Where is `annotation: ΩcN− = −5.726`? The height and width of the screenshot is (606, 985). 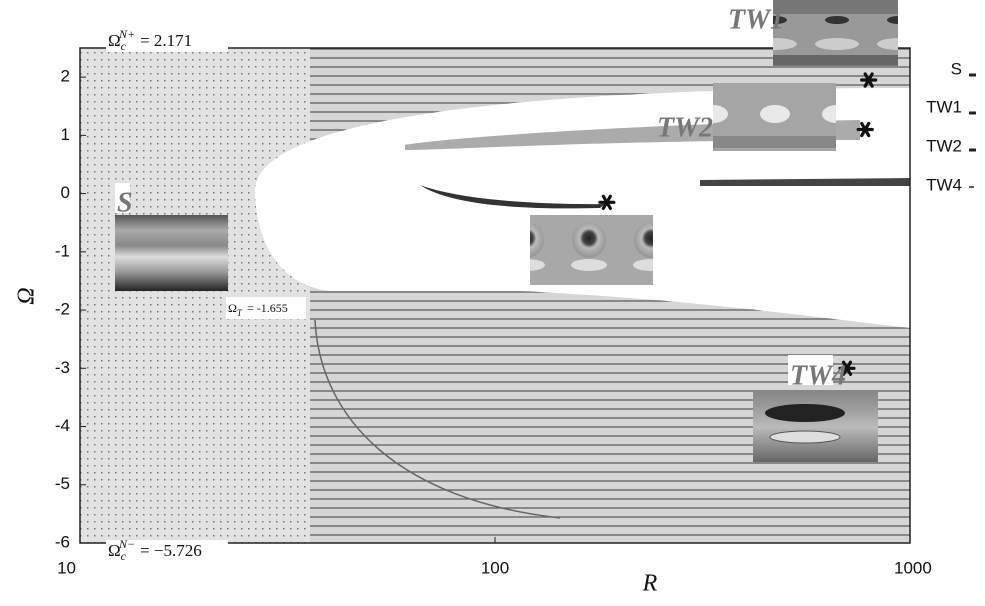
annotation: ΩcN− = −5.726 is located at coordinates (155, 550).